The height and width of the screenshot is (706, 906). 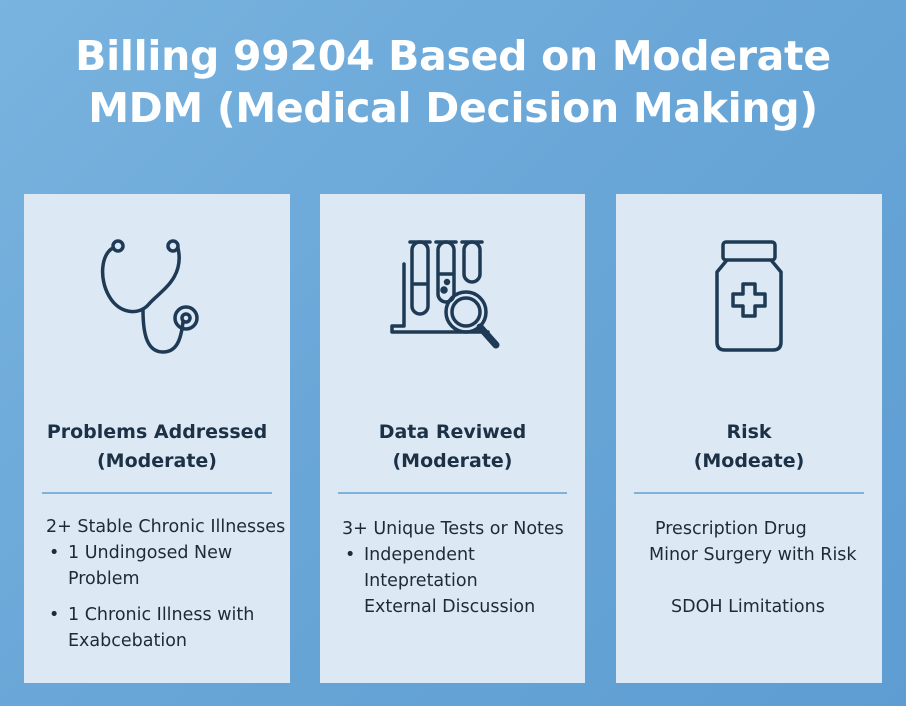 I want to click on medicine-bottle-icon, so click(x=749, y=299).